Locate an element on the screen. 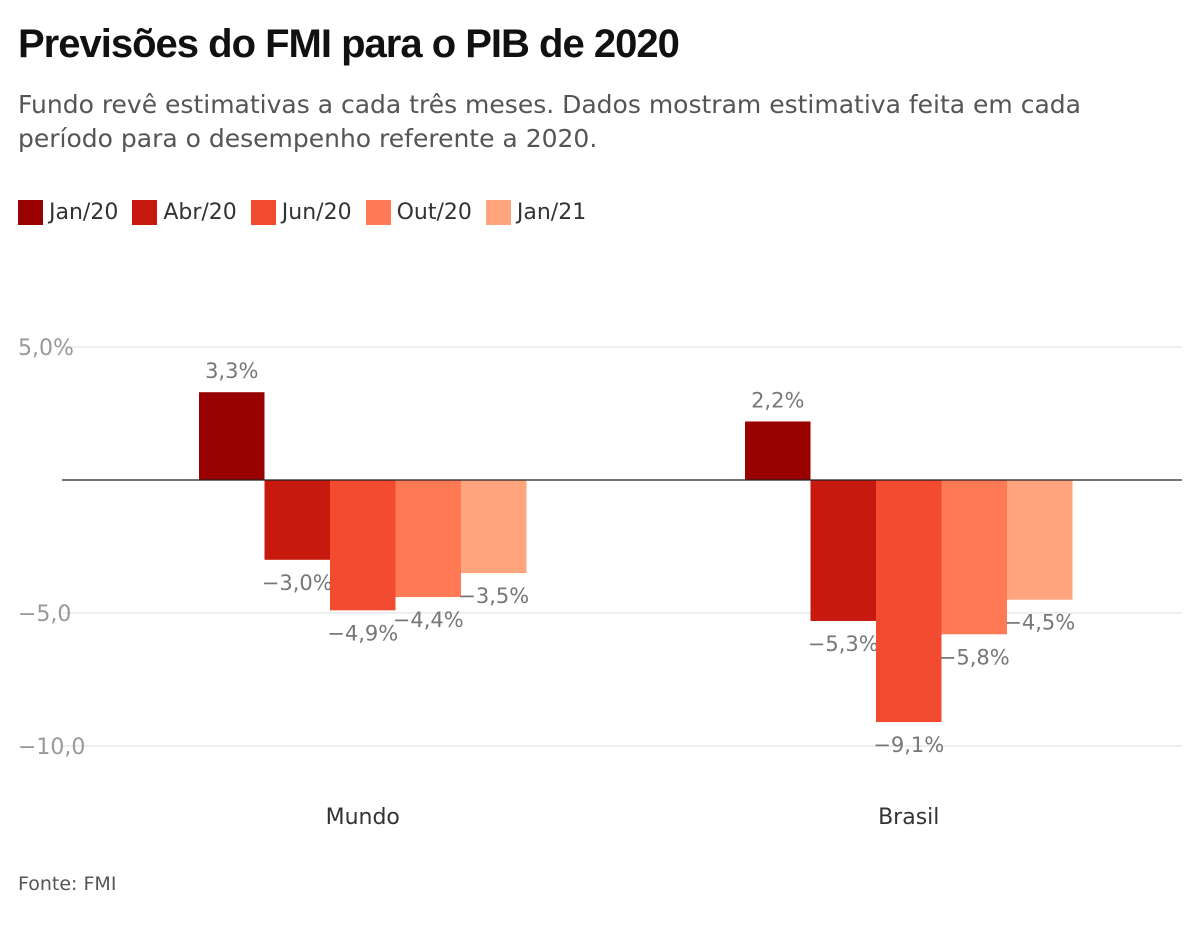  legend-item: Out/20 is located at coordinates (418, 212).